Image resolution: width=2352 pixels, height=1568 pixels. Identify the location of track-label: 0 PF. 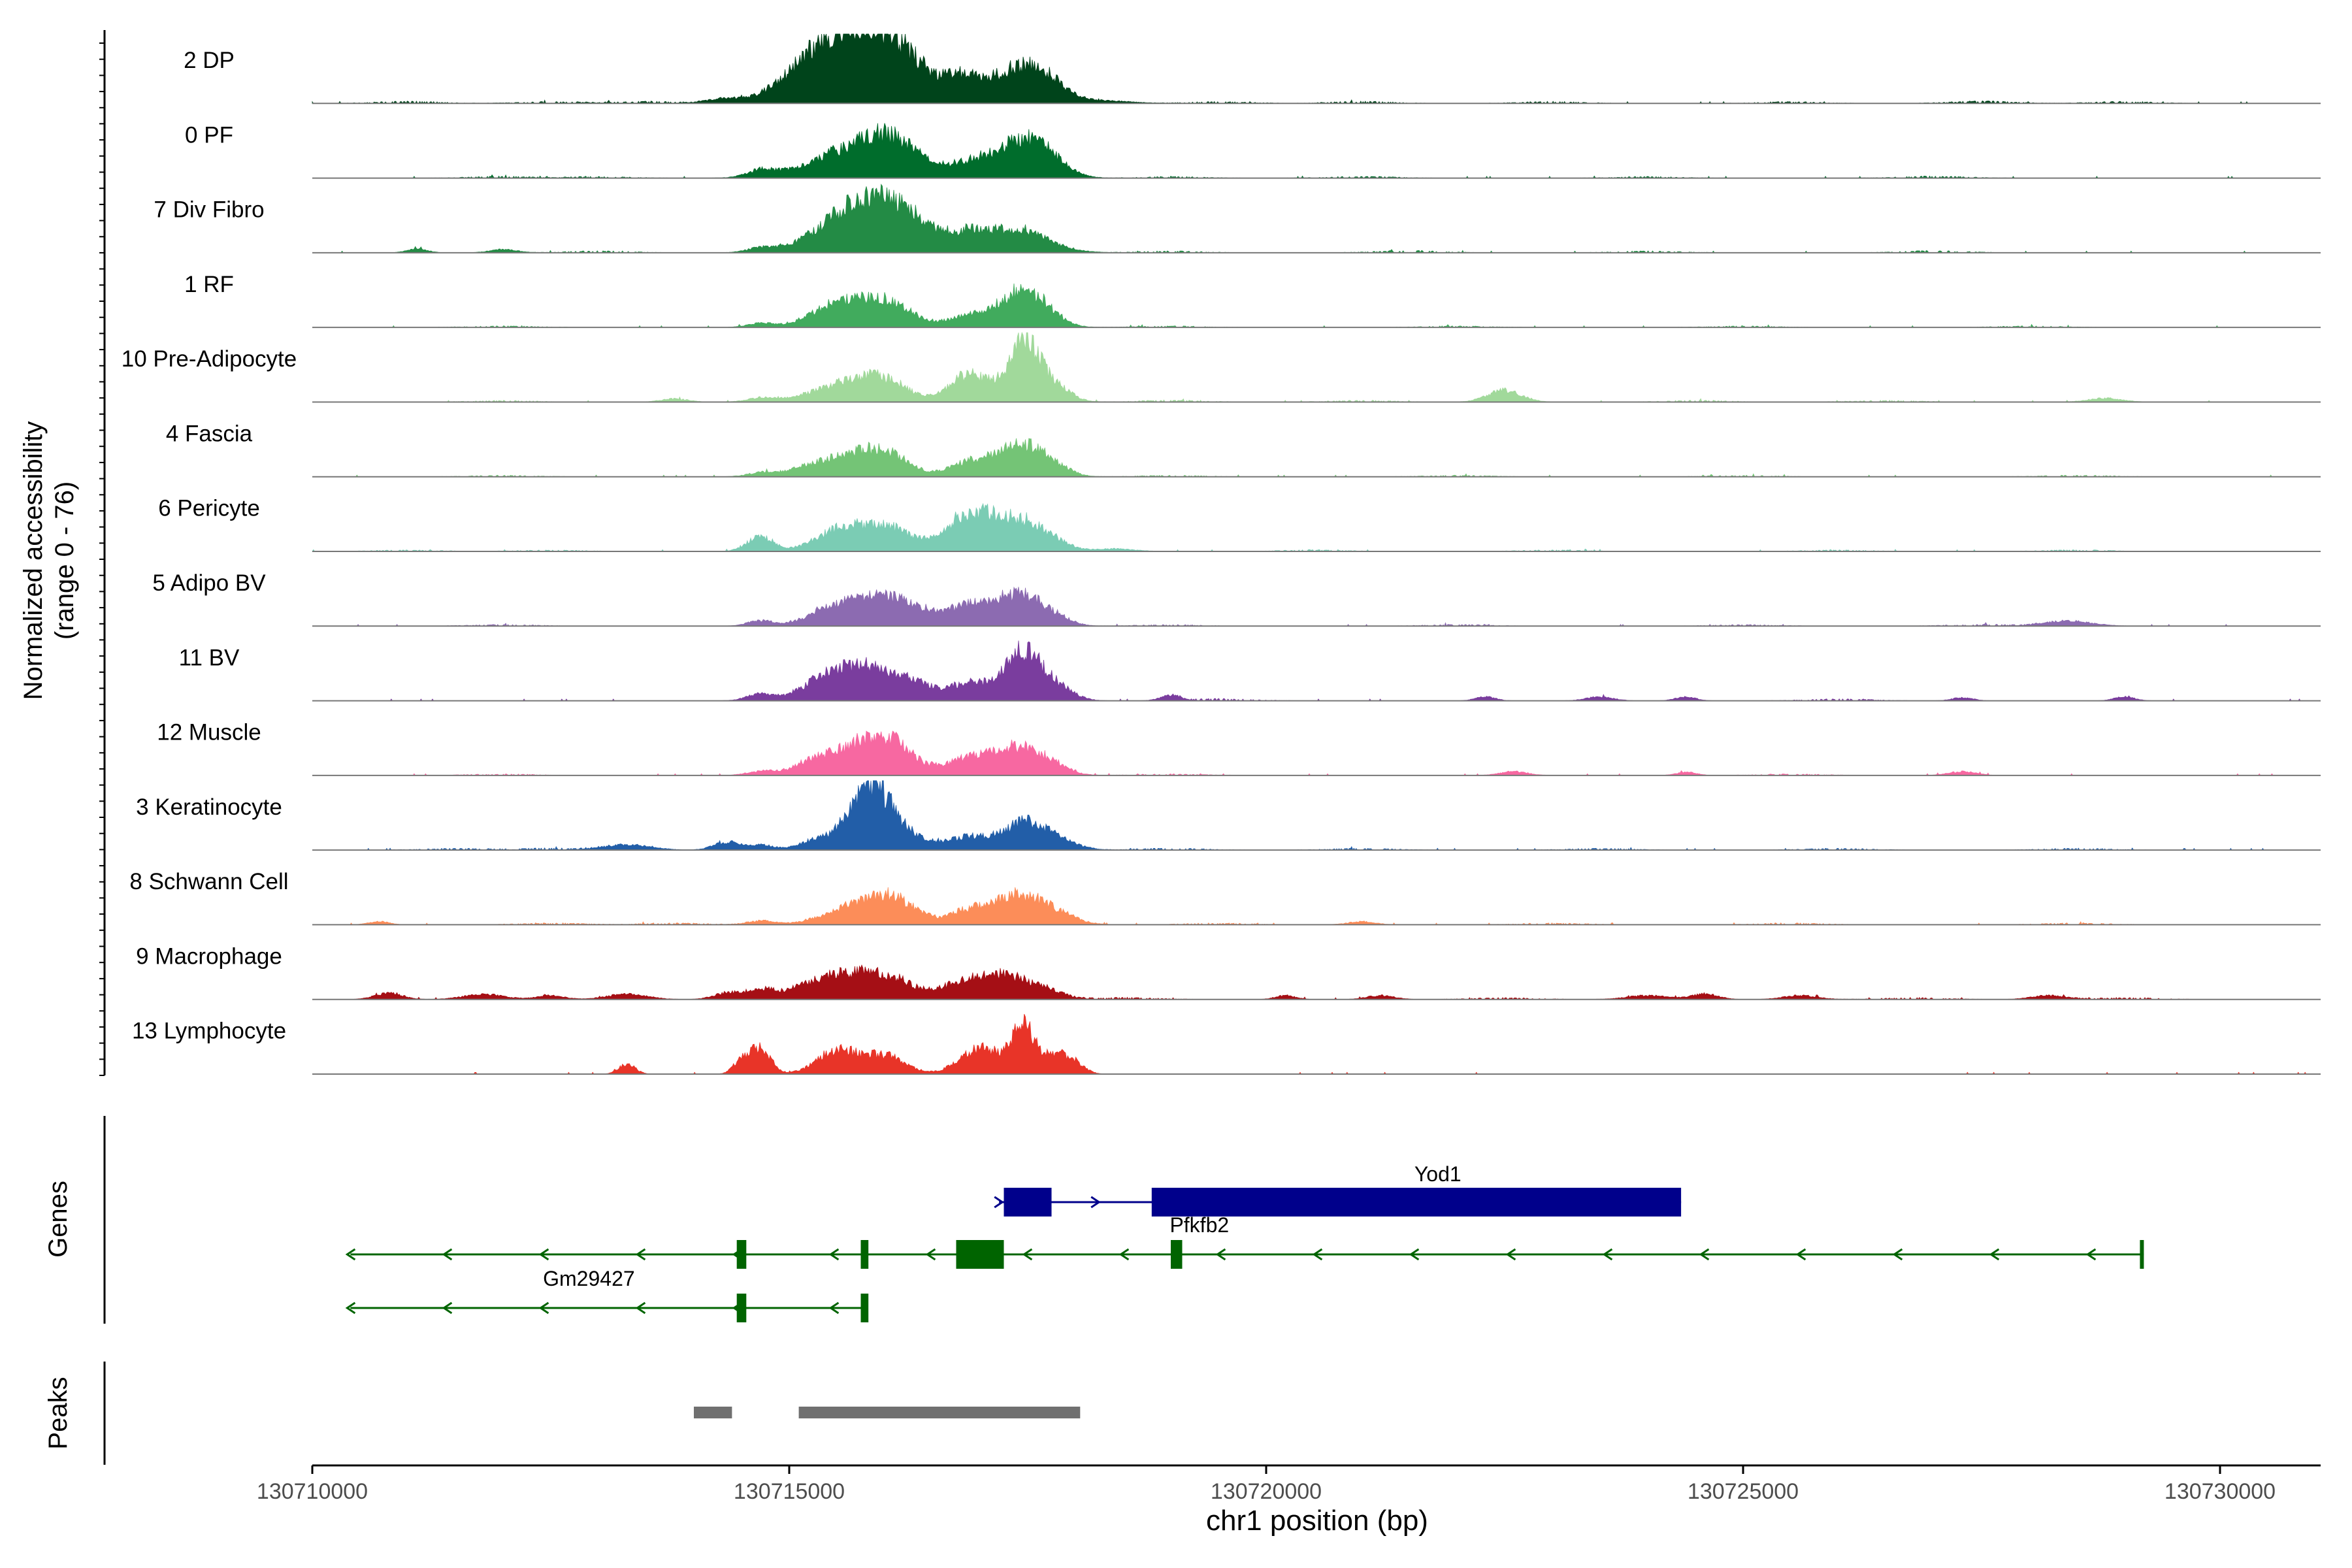
(209, 135).